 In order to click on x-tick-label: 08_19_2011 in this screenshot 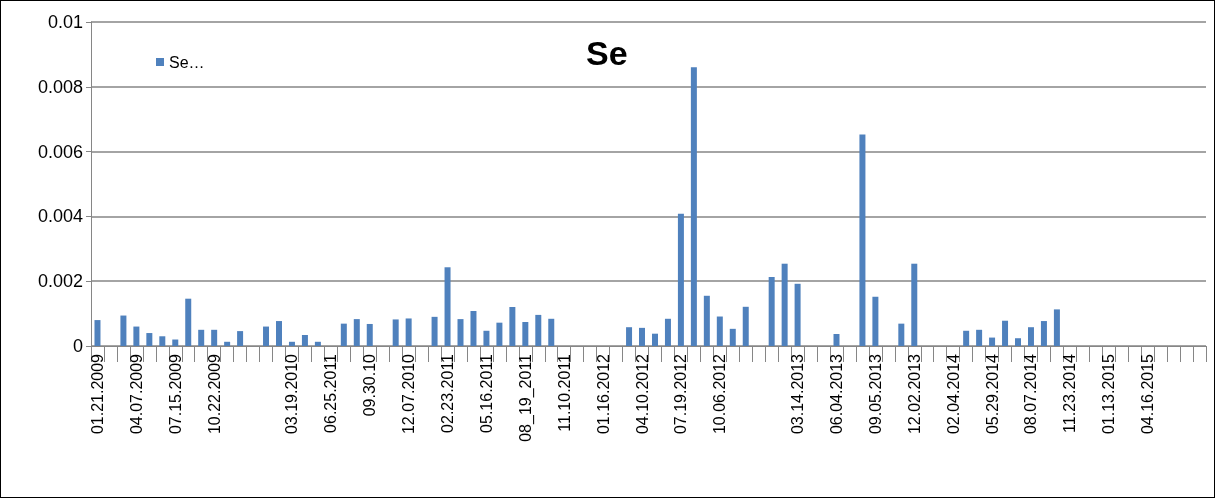, I will do `click(525, 397)`.